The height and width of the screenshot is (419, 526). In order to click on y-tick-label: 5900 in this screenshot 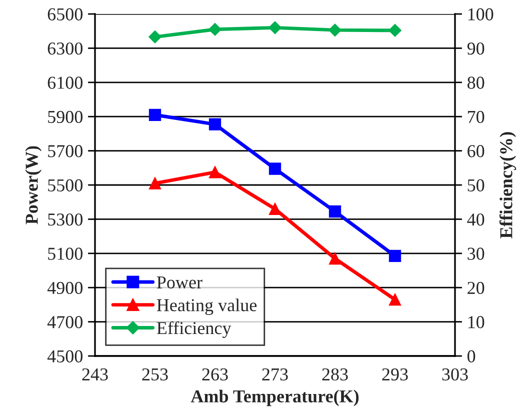, I will do `click(65, 117)`.